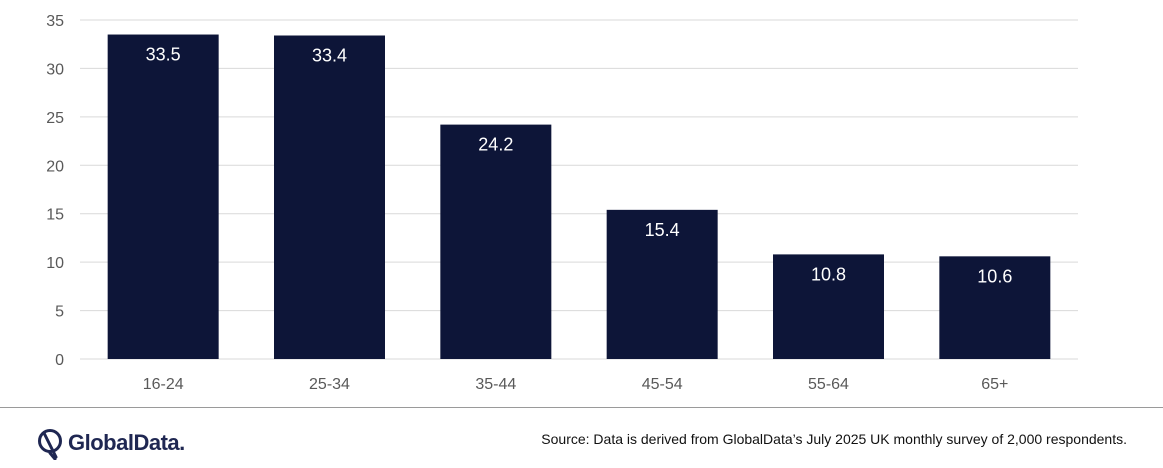  What do you see at coordinates (994, 384) in the screenshot?
I see `x-tick-label: 65+` at bounding box center [994, 384].